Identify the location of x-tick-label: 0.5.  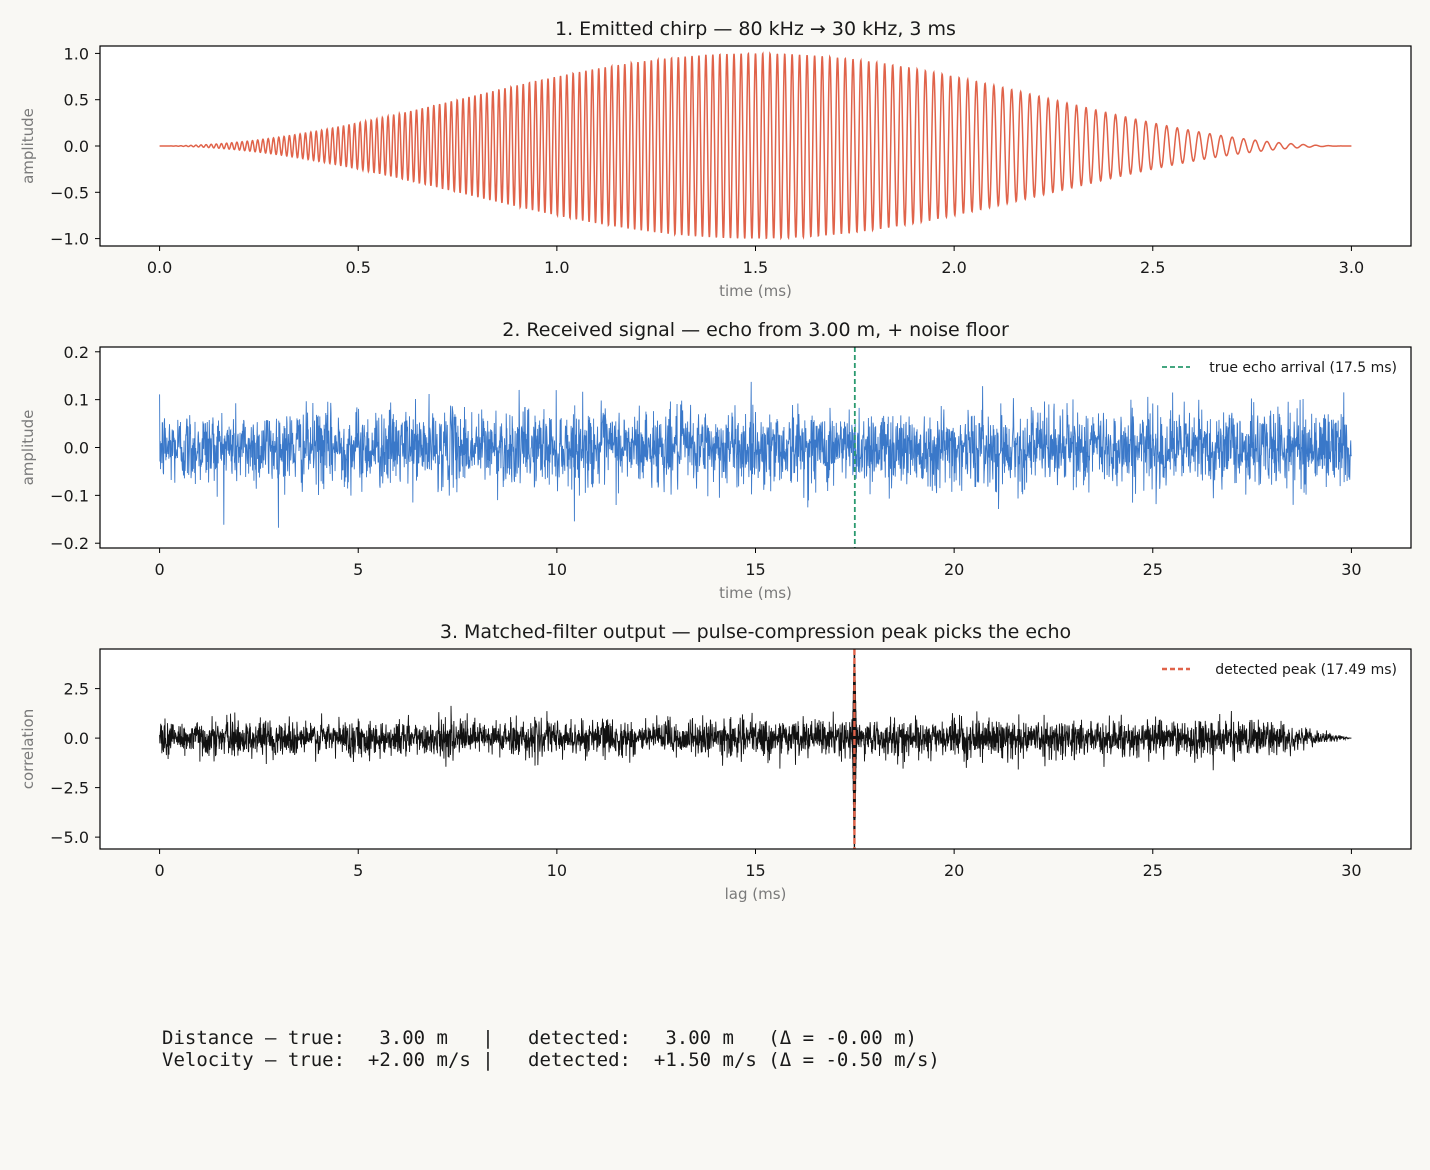
(358, 267).